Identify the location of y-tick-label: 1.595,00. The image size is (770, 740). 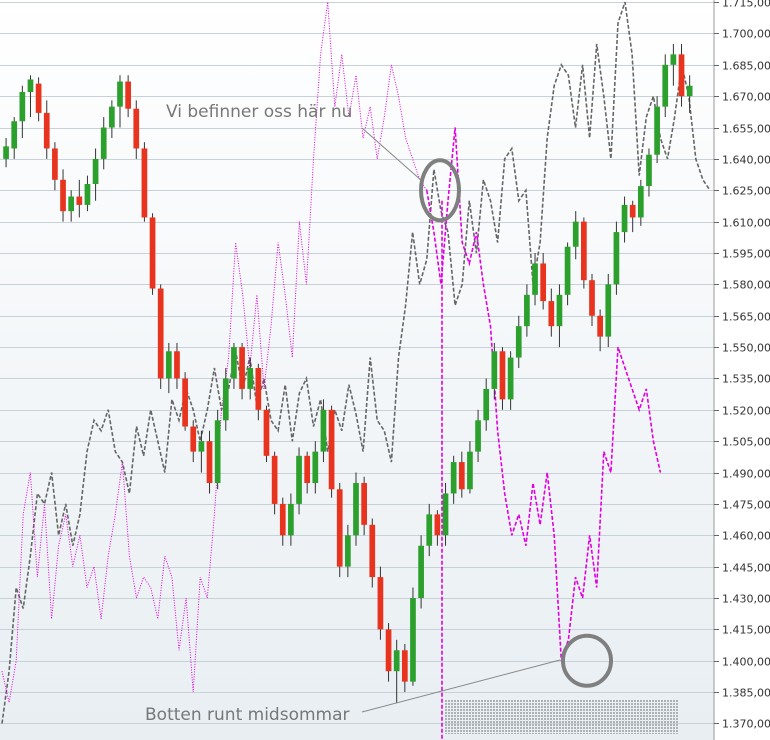
(746, 254).